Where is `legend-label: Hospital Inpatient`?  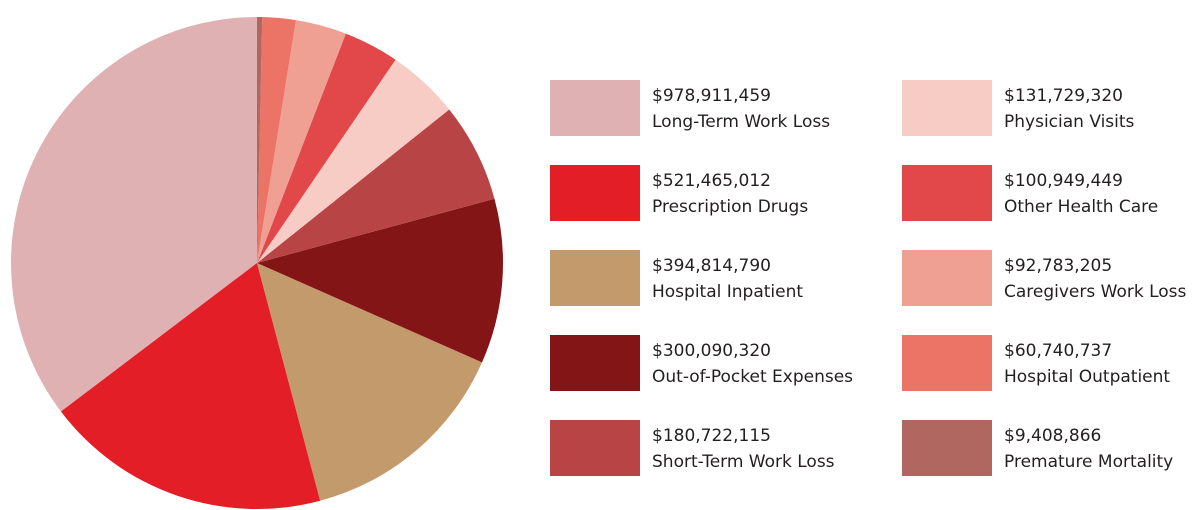 legend-label: Hospital Inpatient is located at coordinates (727, 292).